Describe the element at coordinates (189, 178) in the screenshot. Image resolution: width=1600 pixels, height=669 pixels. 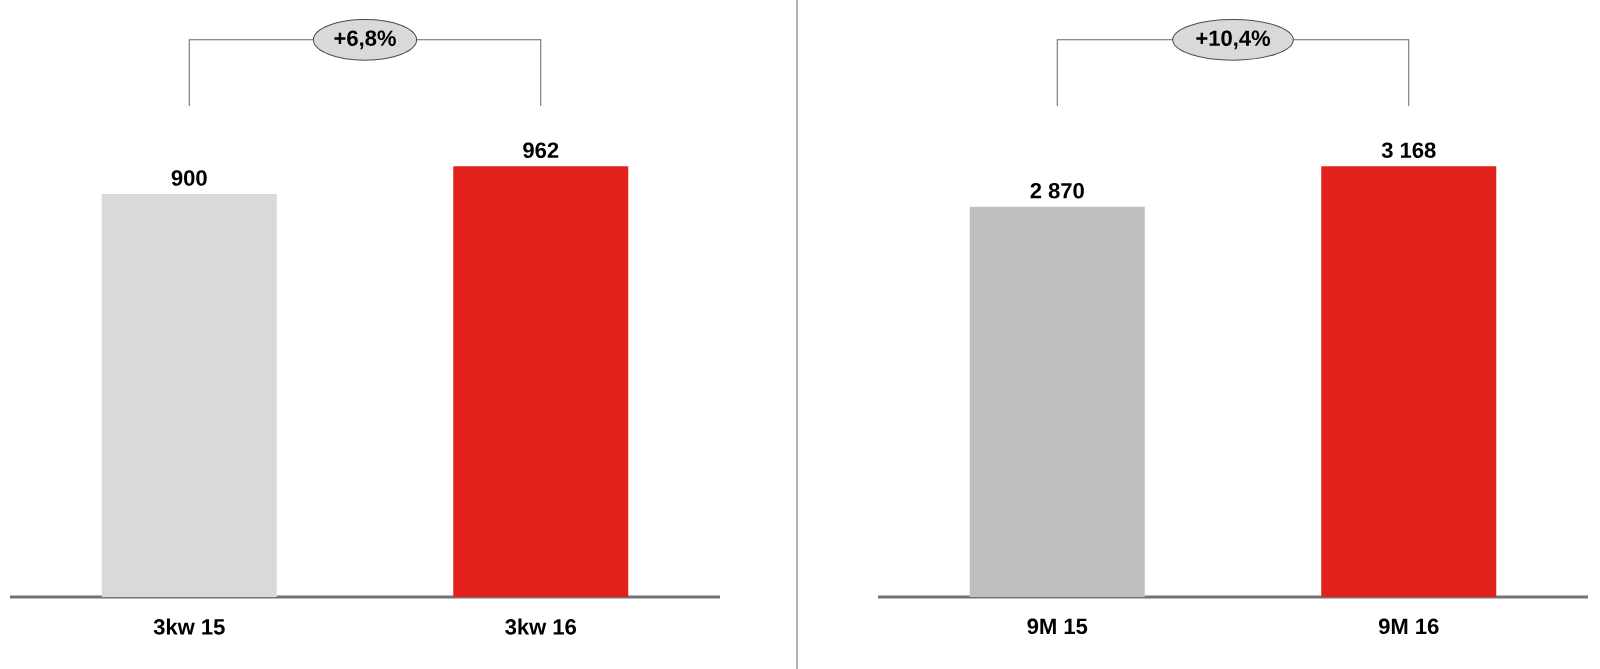
I see `data-label: 900` at that location.